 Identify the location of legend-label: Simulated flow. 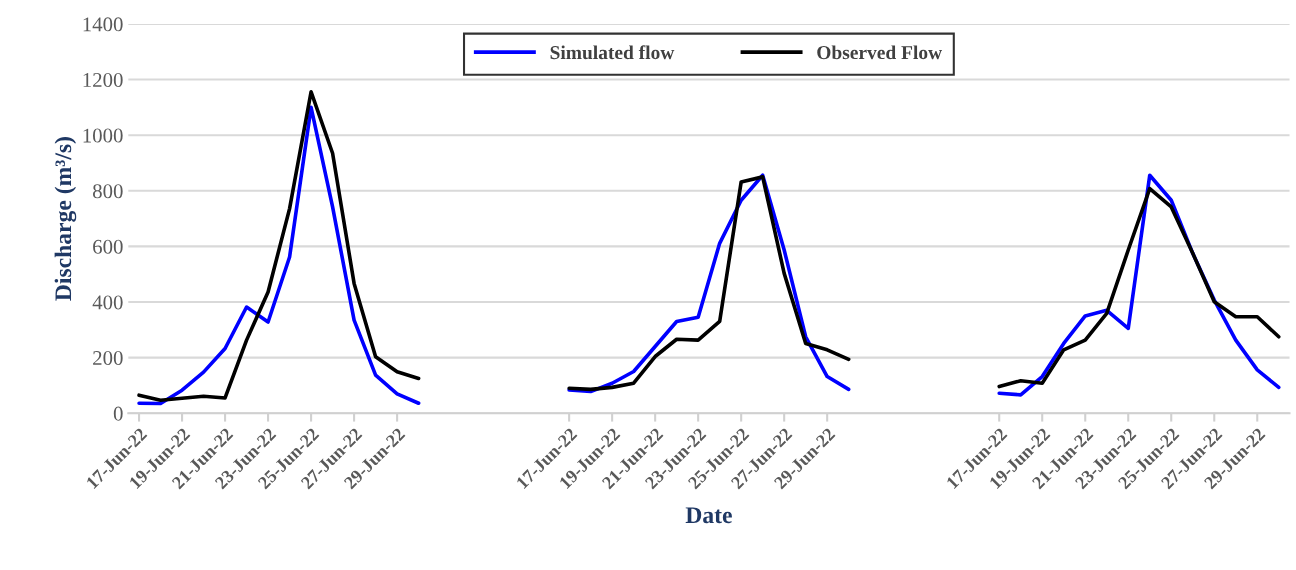
(612, 52).